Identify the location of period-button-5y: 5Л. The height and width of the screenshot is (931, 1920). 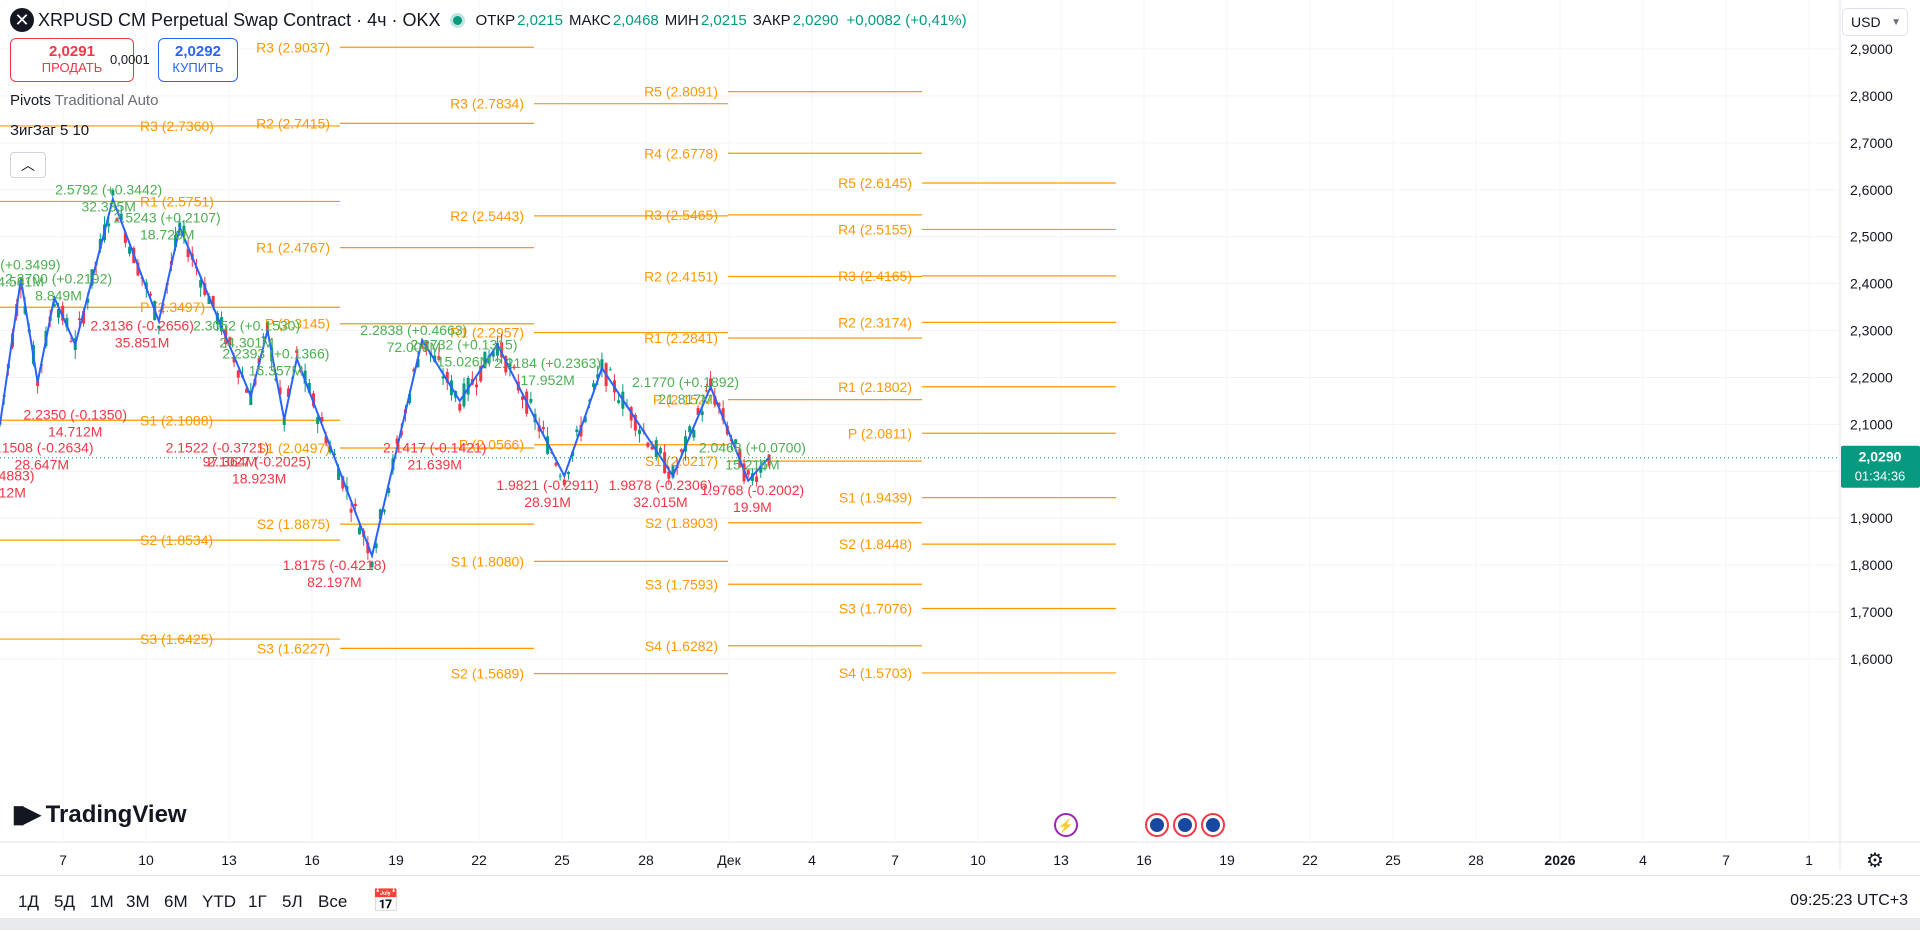
(292, 901).